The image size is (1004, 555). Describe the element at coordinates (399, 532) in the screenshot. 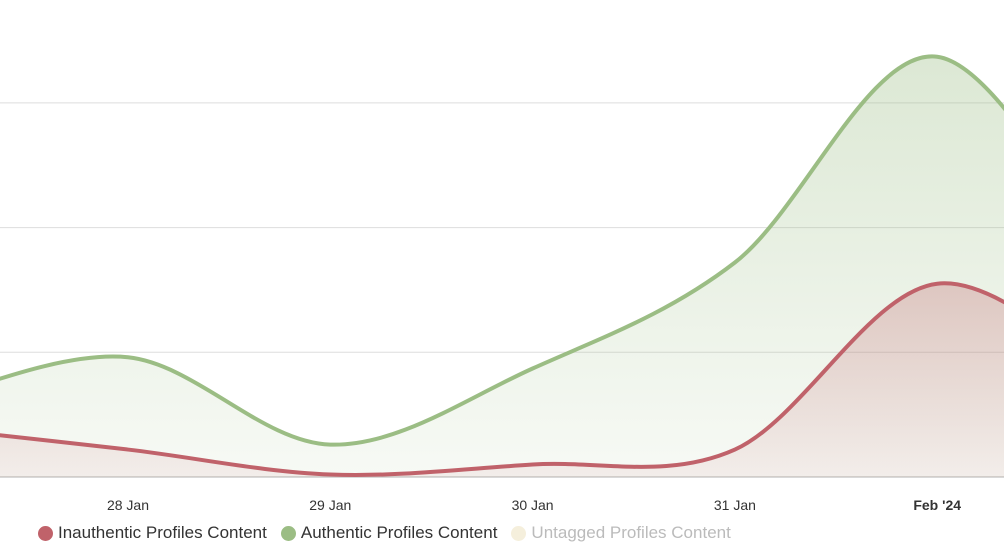

I see `legend-label: Authentic Profiles Content` at that location.